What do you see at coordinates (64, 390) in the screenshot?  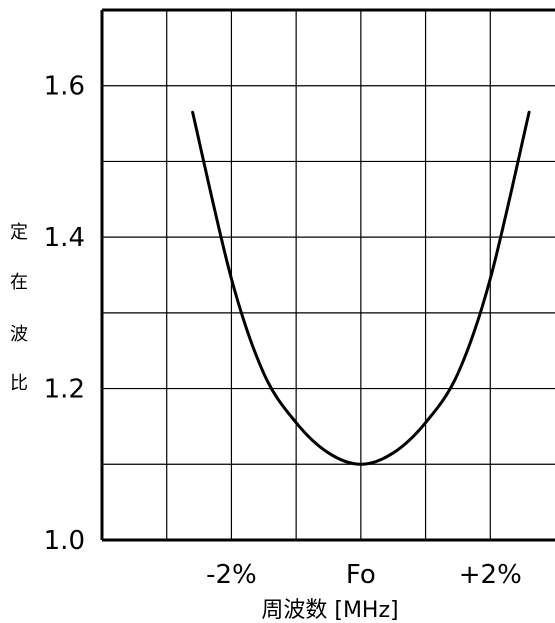 I see `y-tick-label: 1.2` at bounding box center [64, 390].